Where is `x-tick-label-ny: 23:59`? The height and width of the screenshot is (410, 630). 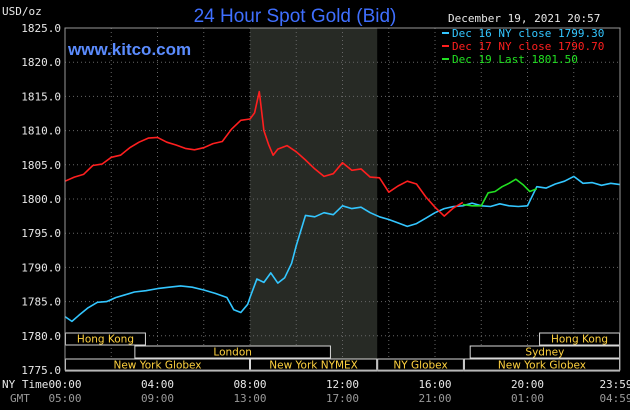 x-tick-label-ny: 23:59 is located at coordinates (614, 384).